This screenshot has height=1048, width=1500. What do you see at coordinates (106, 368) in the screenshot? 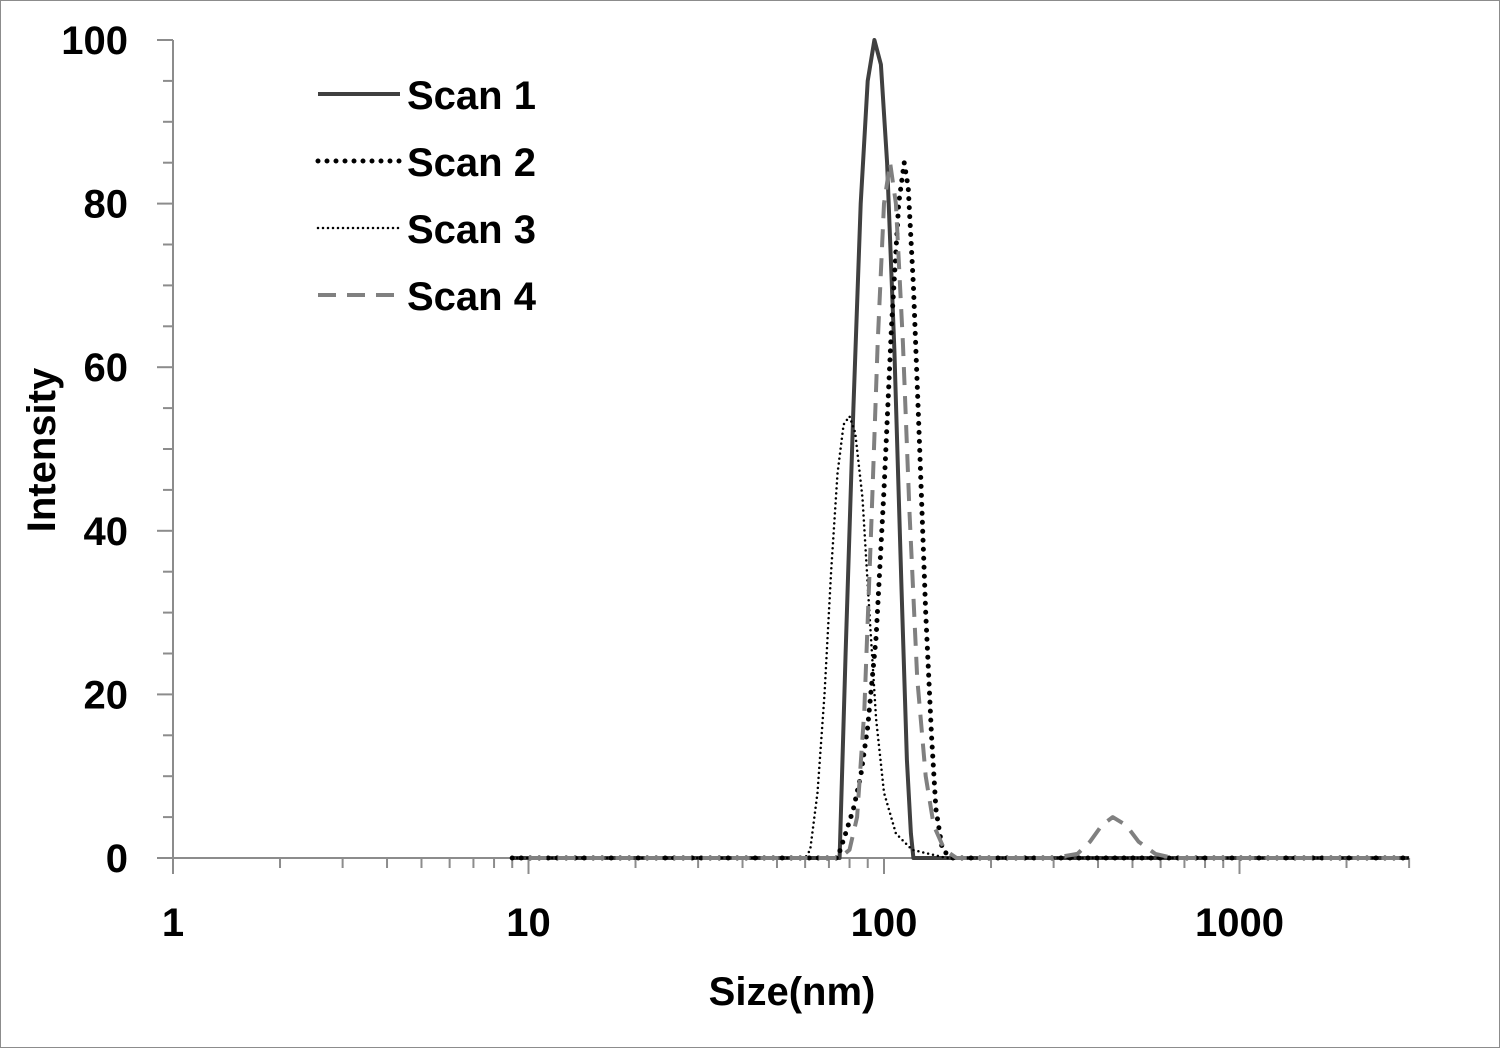
I see `y-tick-label: 60` at bounding box center [106, 368].